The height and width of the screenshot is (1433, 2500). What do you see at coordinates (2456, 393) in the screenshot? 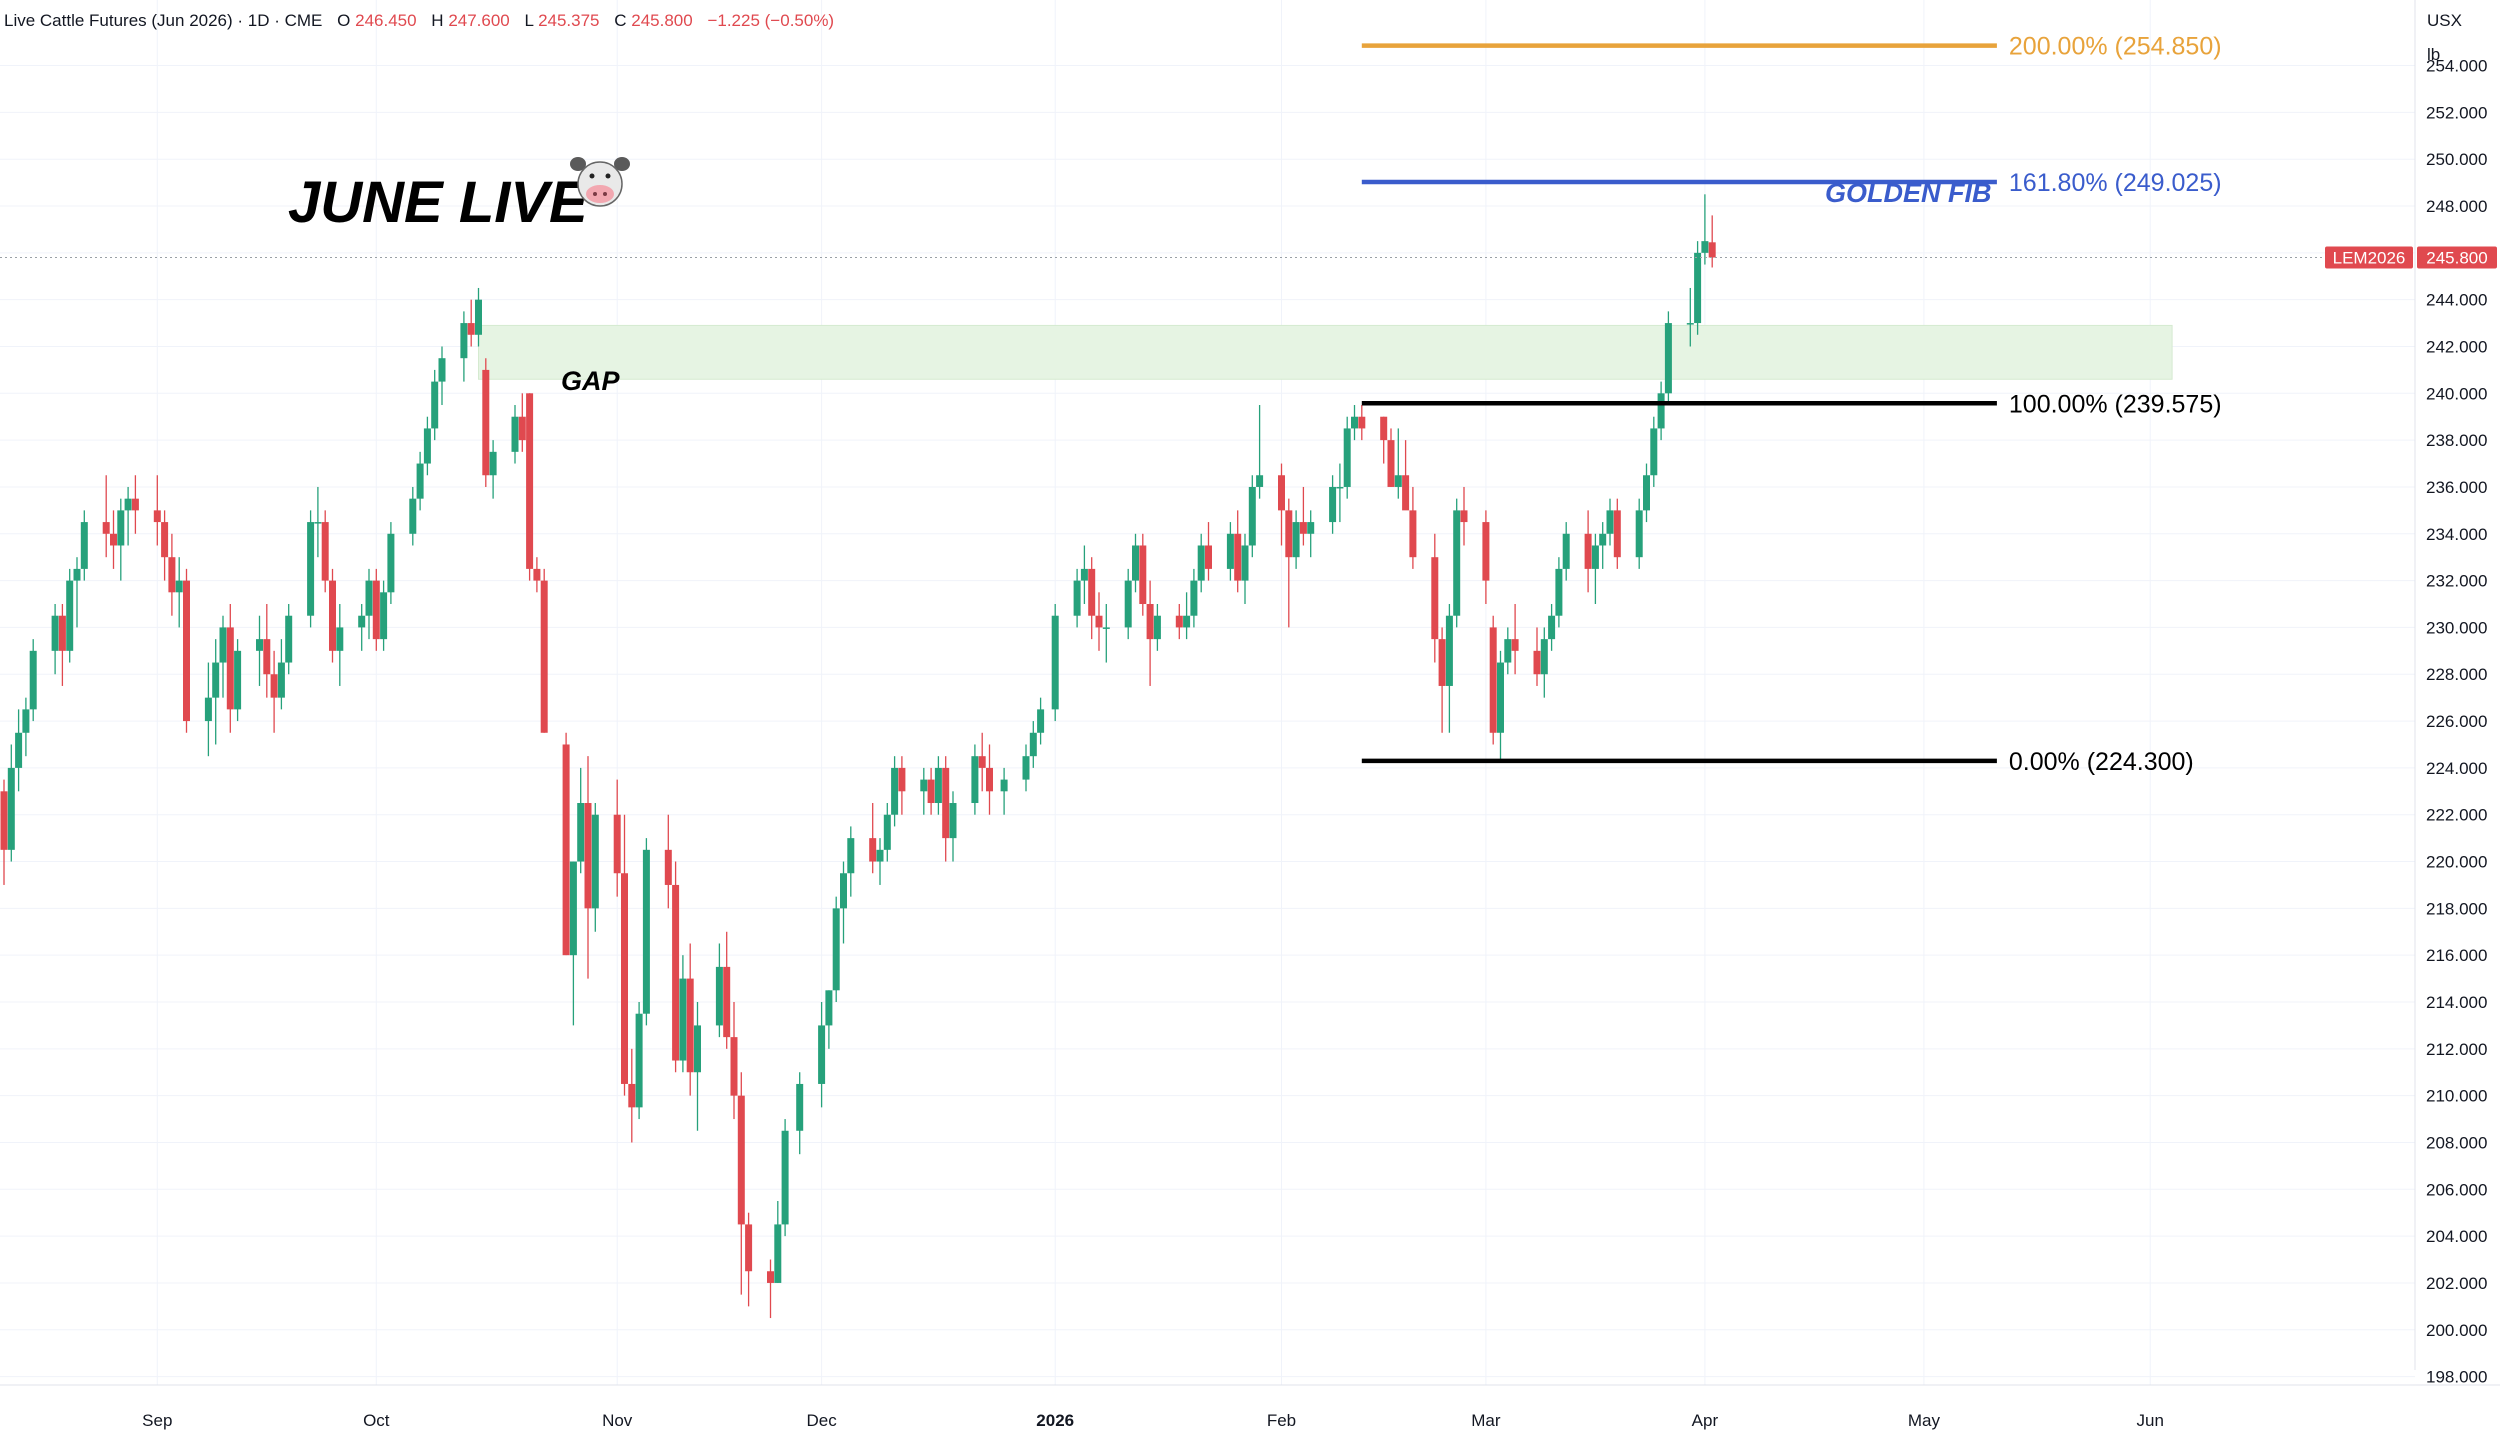
I see `y-tick-label: 240.000` at bounding box center [2456, 393].